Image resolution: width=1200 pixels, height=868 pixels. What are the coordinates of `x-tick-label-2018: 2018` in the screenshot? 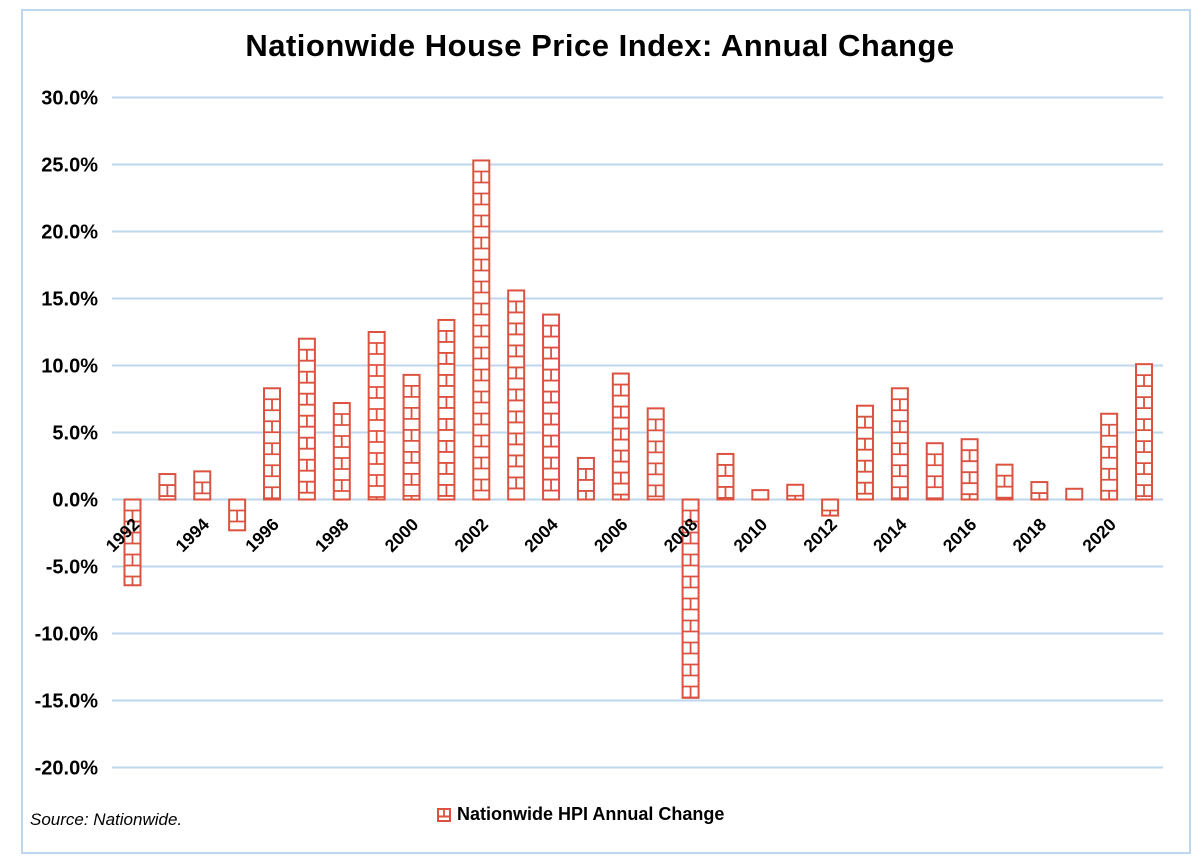 It's located at (1030, 535).